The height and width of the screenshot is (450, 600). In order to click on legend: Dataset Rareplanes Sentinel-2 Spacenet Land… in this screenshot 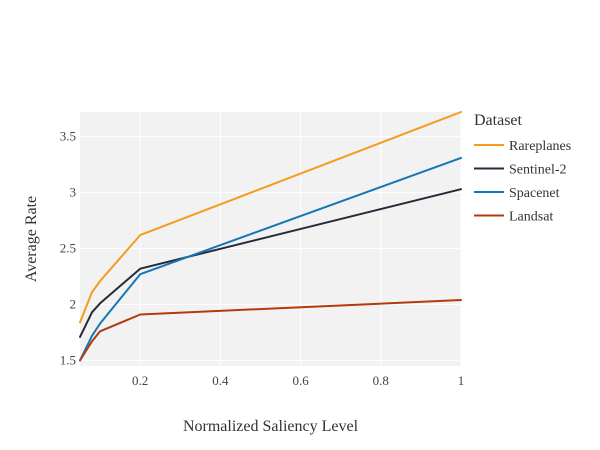, I will do `click(522, 168)`.